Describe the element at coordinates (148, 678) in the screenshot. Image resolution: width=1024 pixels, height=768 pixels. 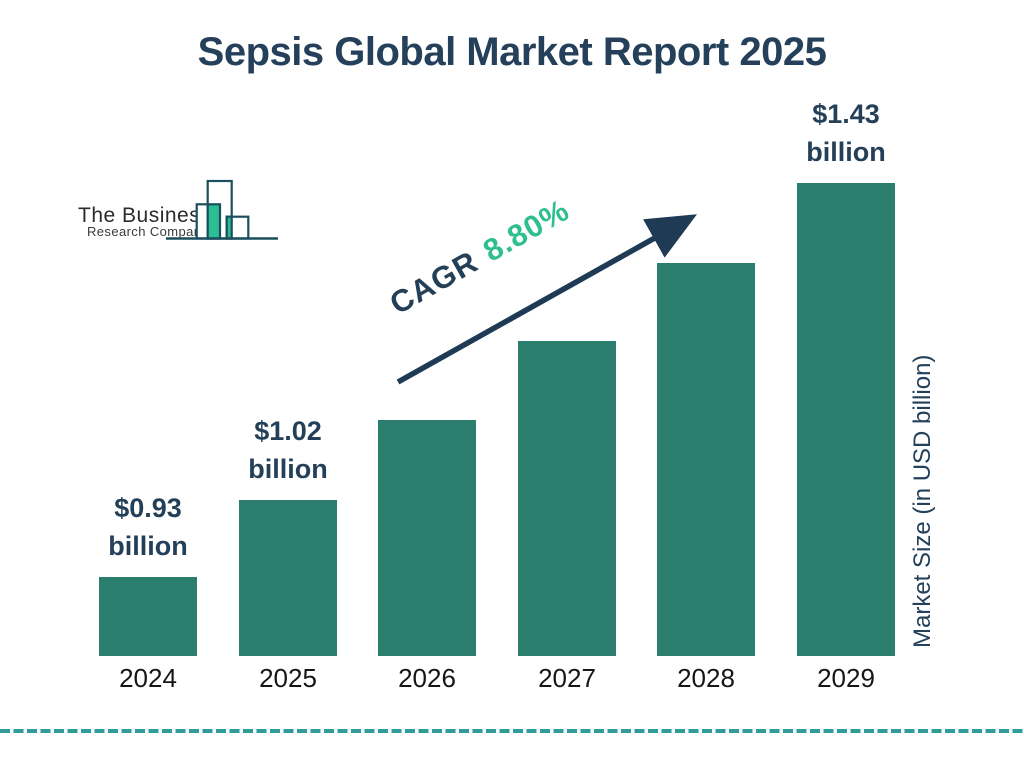
I see `x-tick-2024: 2024` at that location.